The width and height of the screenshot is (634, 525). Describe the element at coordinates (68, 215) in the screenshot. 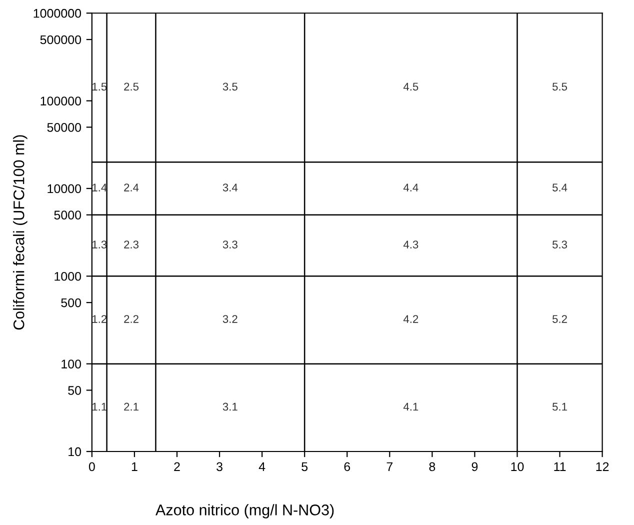

I see `y-tick-label: 5000` at that location.